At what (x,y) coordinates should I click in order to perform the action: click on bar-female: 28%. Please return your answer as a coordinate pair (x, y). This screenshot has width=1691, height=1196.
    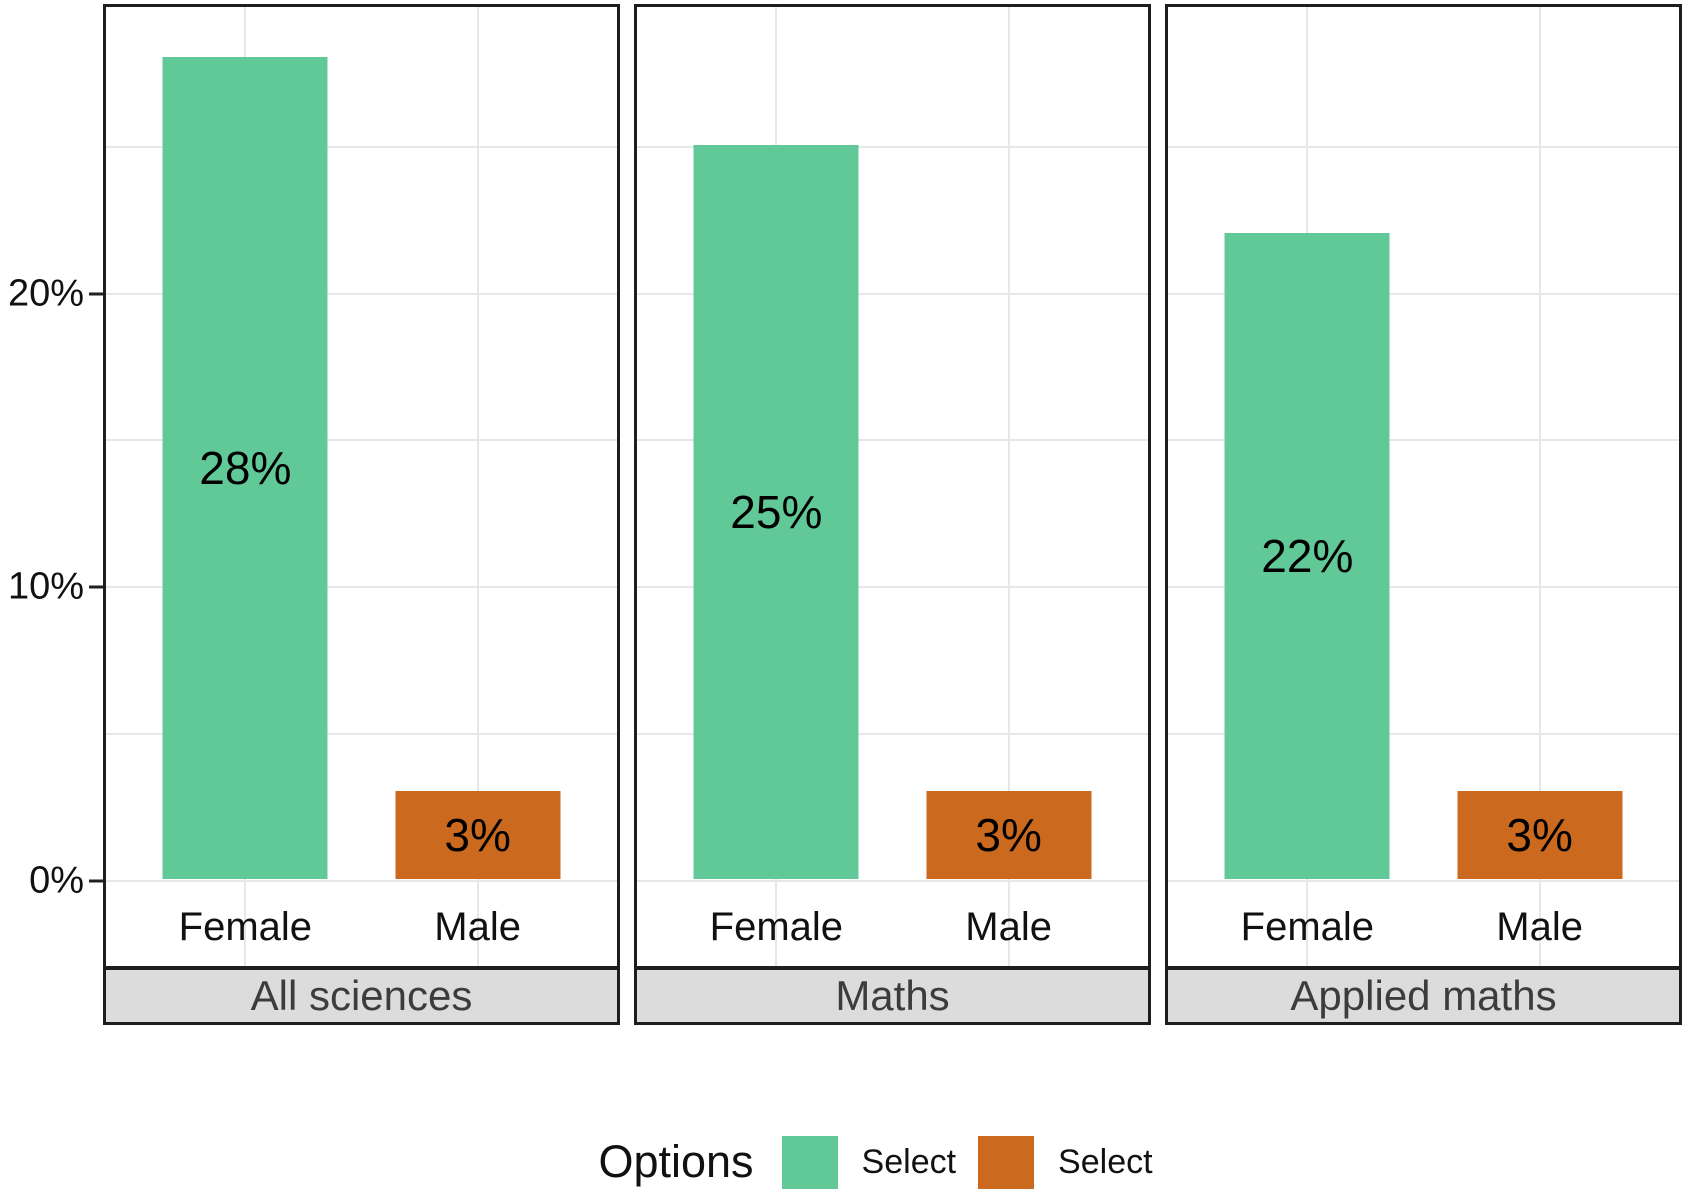
    Looking at the image, I should click on (245, 468).